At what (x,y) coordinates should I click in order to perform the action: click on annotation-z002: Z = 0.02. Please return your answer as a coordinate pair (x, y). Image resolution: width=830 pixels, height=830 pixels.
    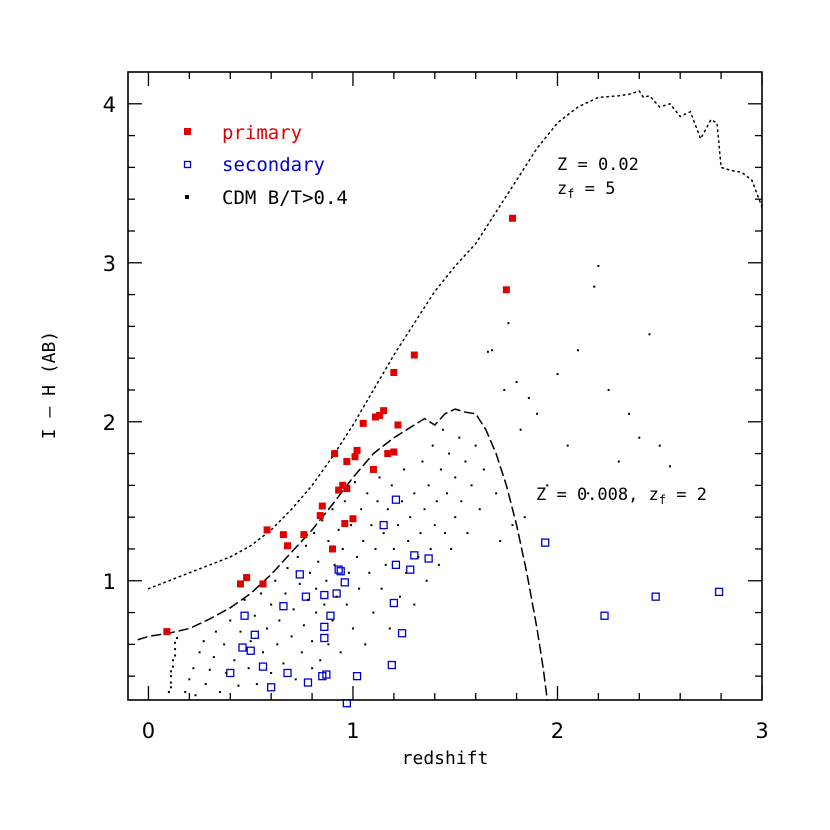
    Looking at the image, I should click on (598, 165).